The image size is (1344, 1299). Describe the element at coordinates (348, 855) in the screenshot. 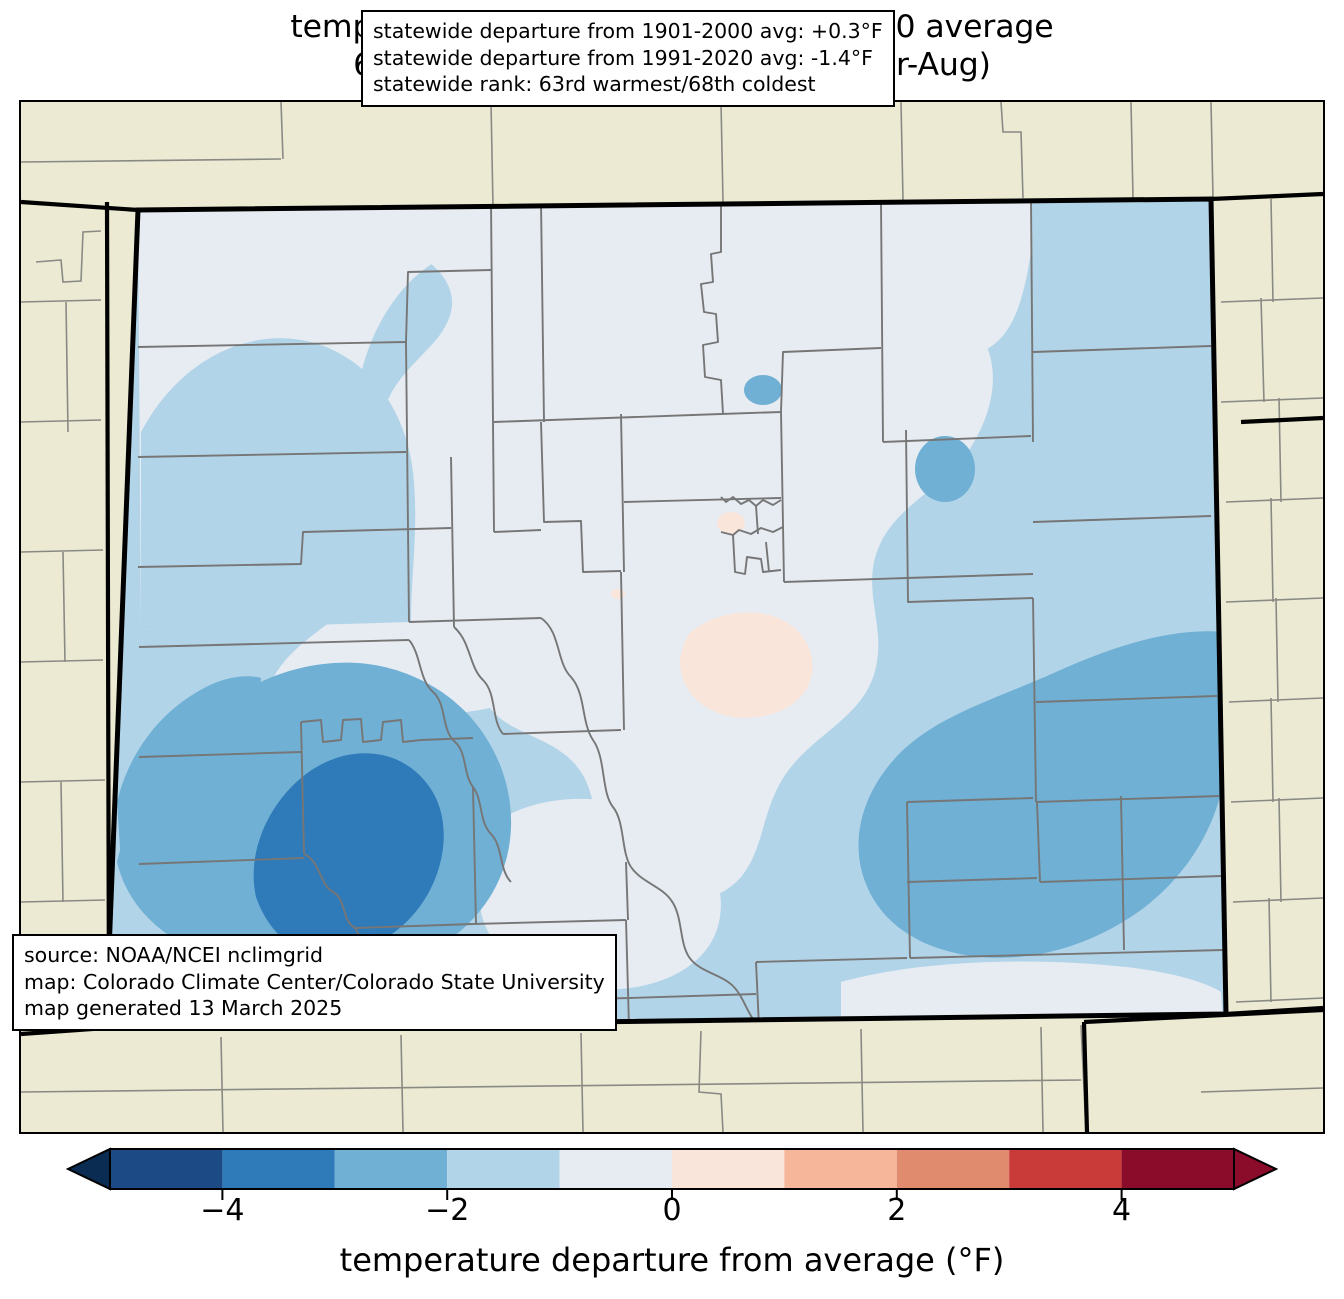

I see `band-minus4-minus3-core` at that location.